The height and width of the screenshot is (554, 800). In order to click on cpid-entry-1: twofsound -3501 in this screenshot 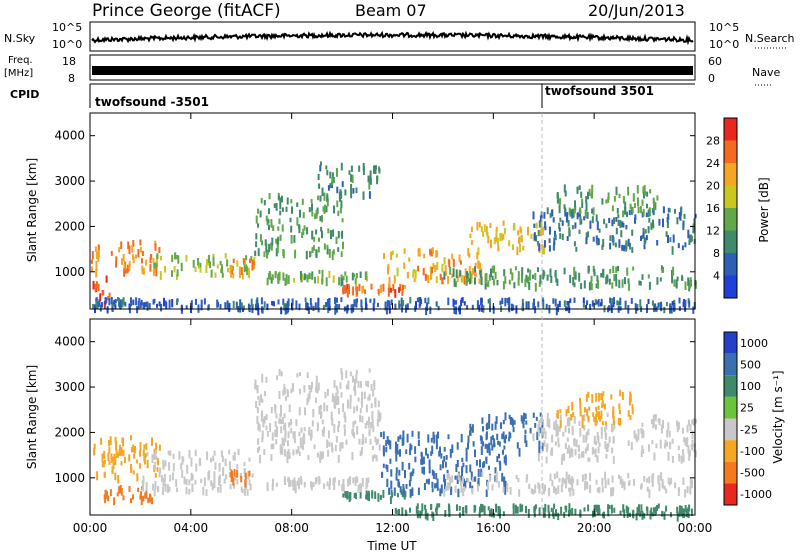, I will do `click(152, 102)`.